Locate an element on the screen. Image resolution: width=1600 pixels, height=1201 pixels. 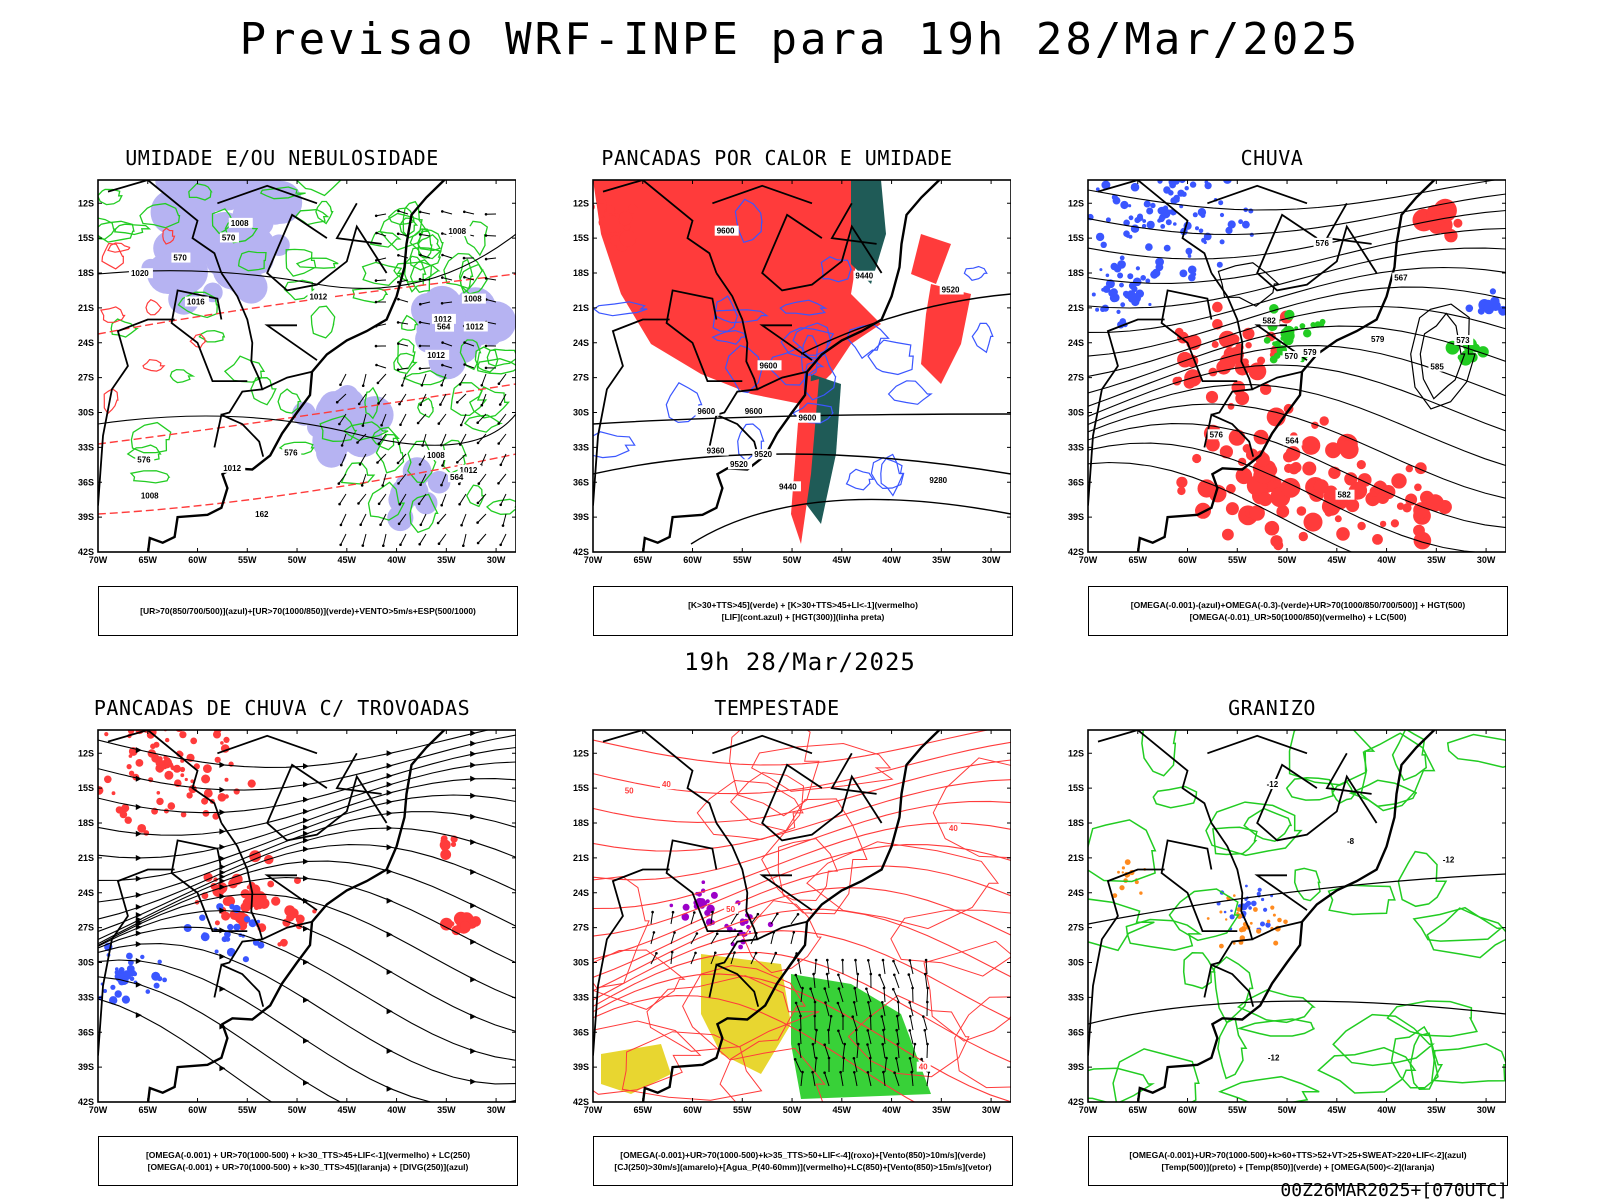
panel-title: GRANIZO is located at coordinates (1272, 708).